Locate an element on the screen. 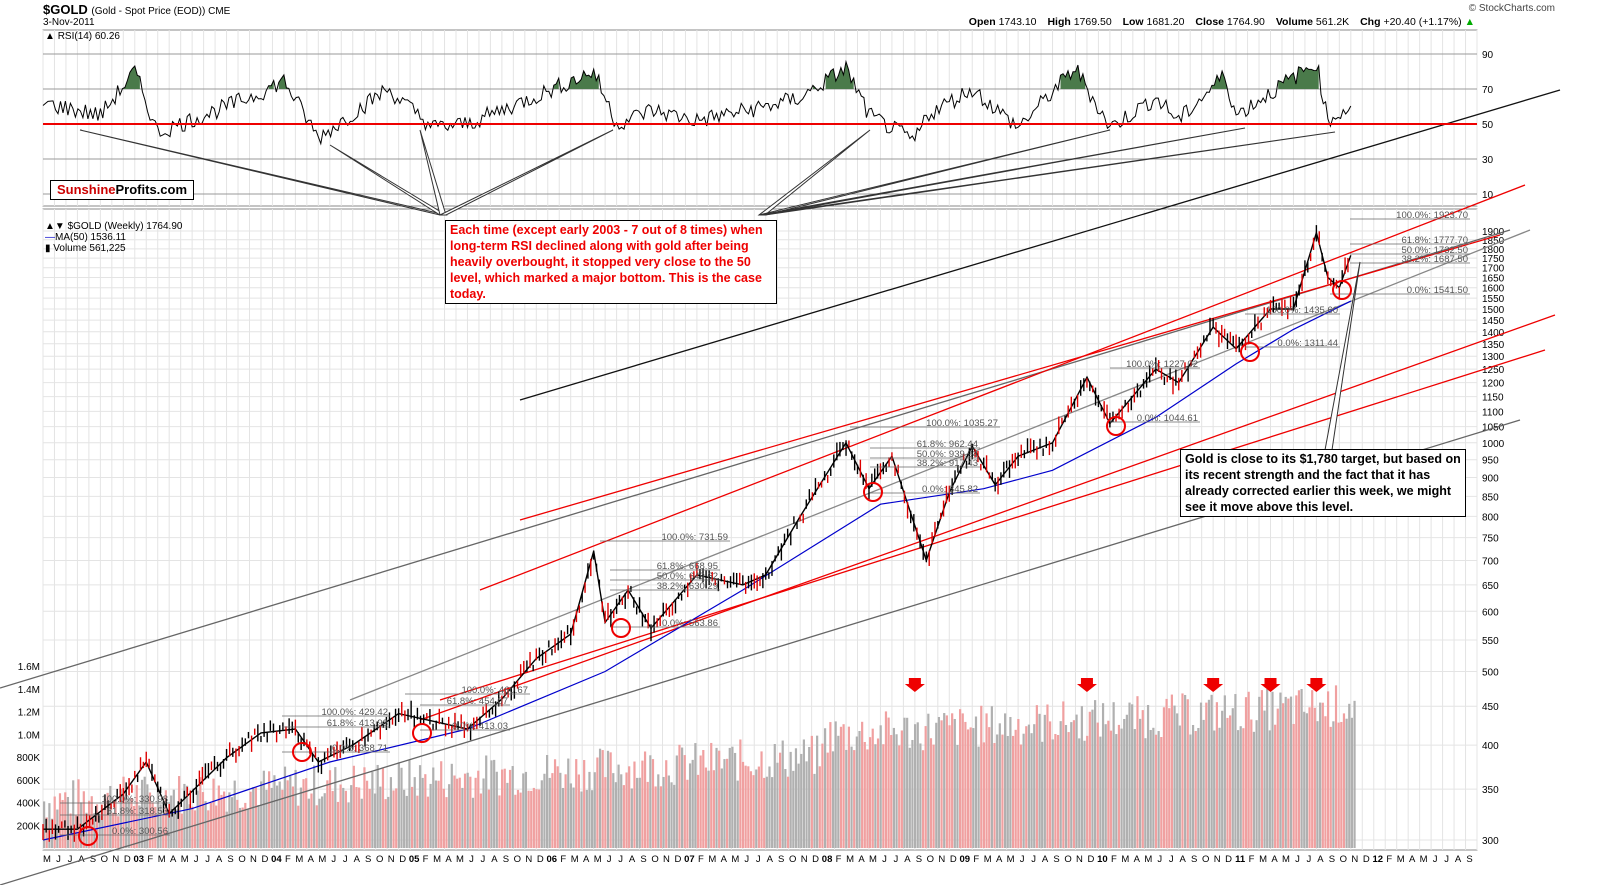 This screenshot has width=1600, height=885. price-tick-label: 1900 is located at coordinates (1493, 232).